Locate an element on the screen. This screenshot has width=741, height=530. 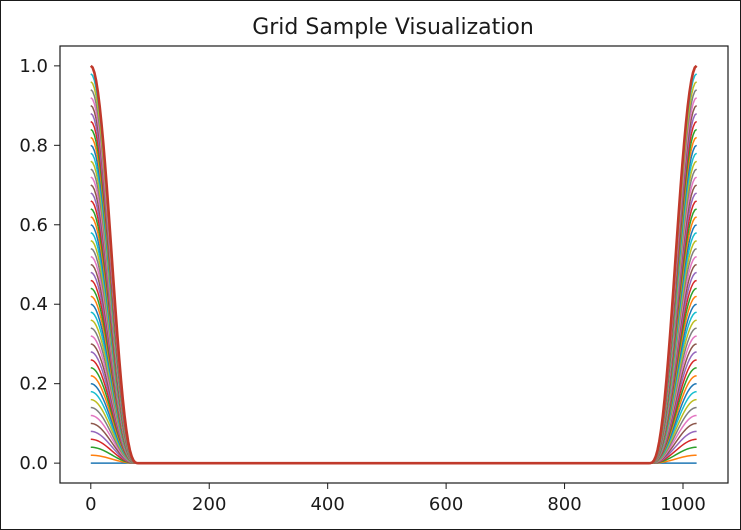
x-tick-label: 600 is located at coordinates (446, 504).